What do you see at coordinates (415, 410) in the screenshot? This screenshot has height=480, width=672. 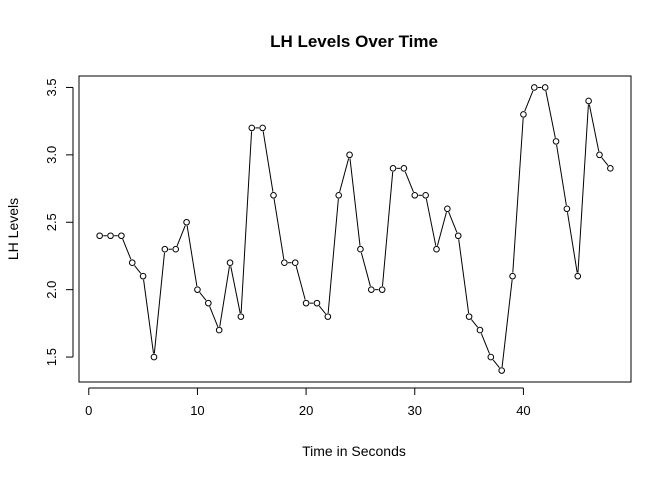 I see `x-tick-label: 30` at bounding box center [415, 410].